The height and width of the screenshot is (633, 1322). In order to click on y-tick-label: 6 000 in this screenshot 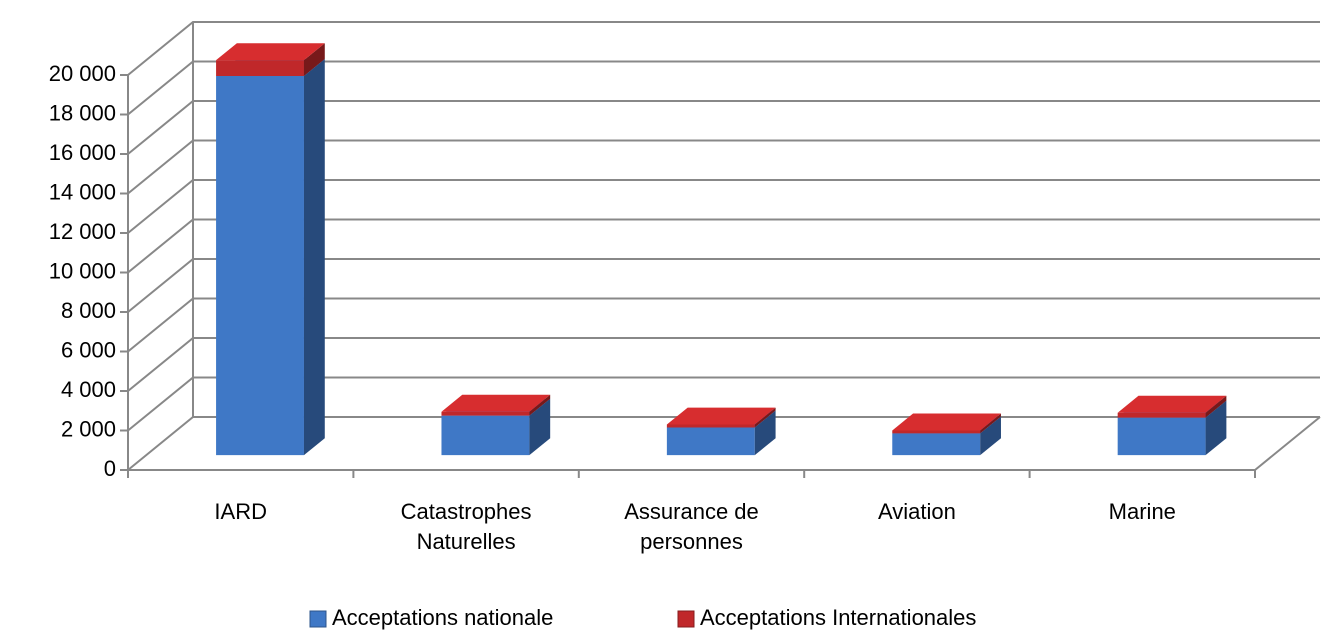, I will do `click(88, 349)`.